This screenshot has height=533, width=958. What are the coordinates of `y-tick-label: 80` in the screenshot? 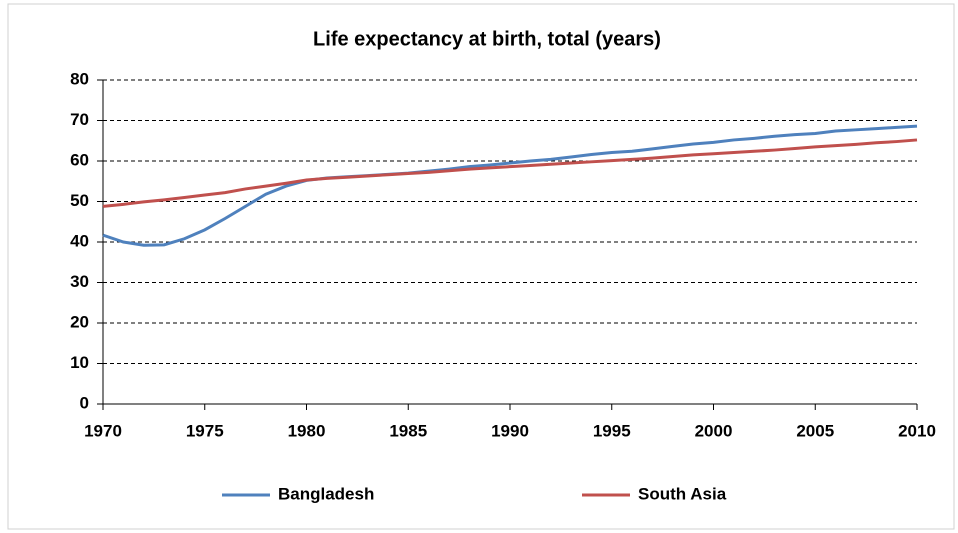 It's located at (79, 78).